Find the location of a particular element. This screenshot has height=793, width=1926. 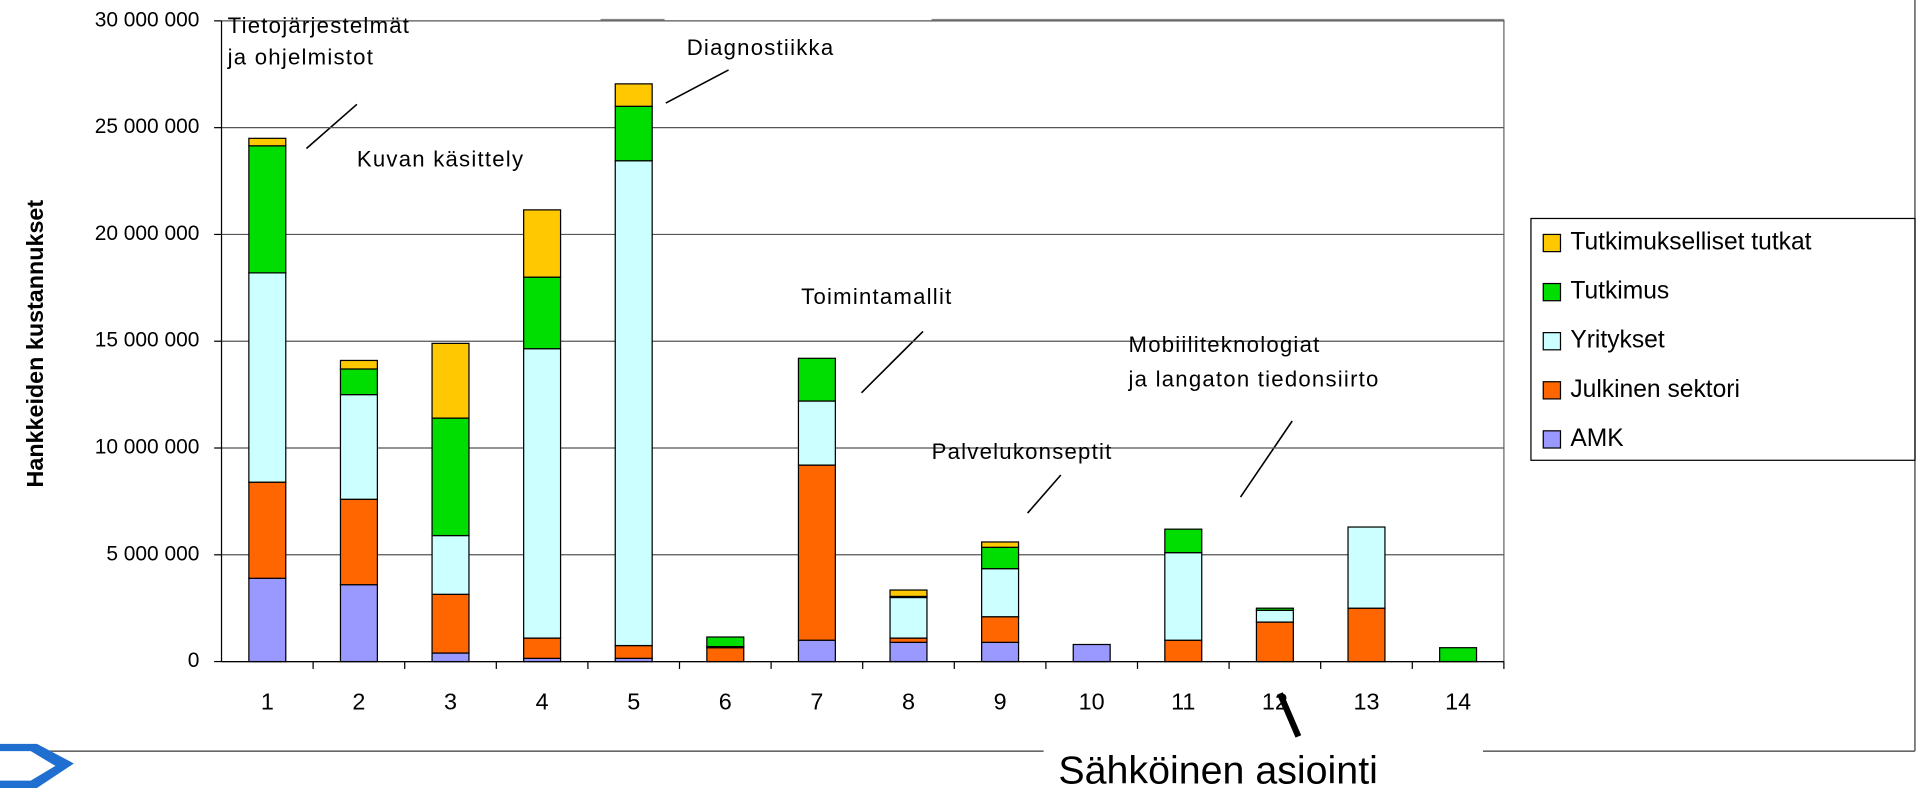

y-axis-label: Hankkeiden kustannukset is located at coordinates (35, 344).